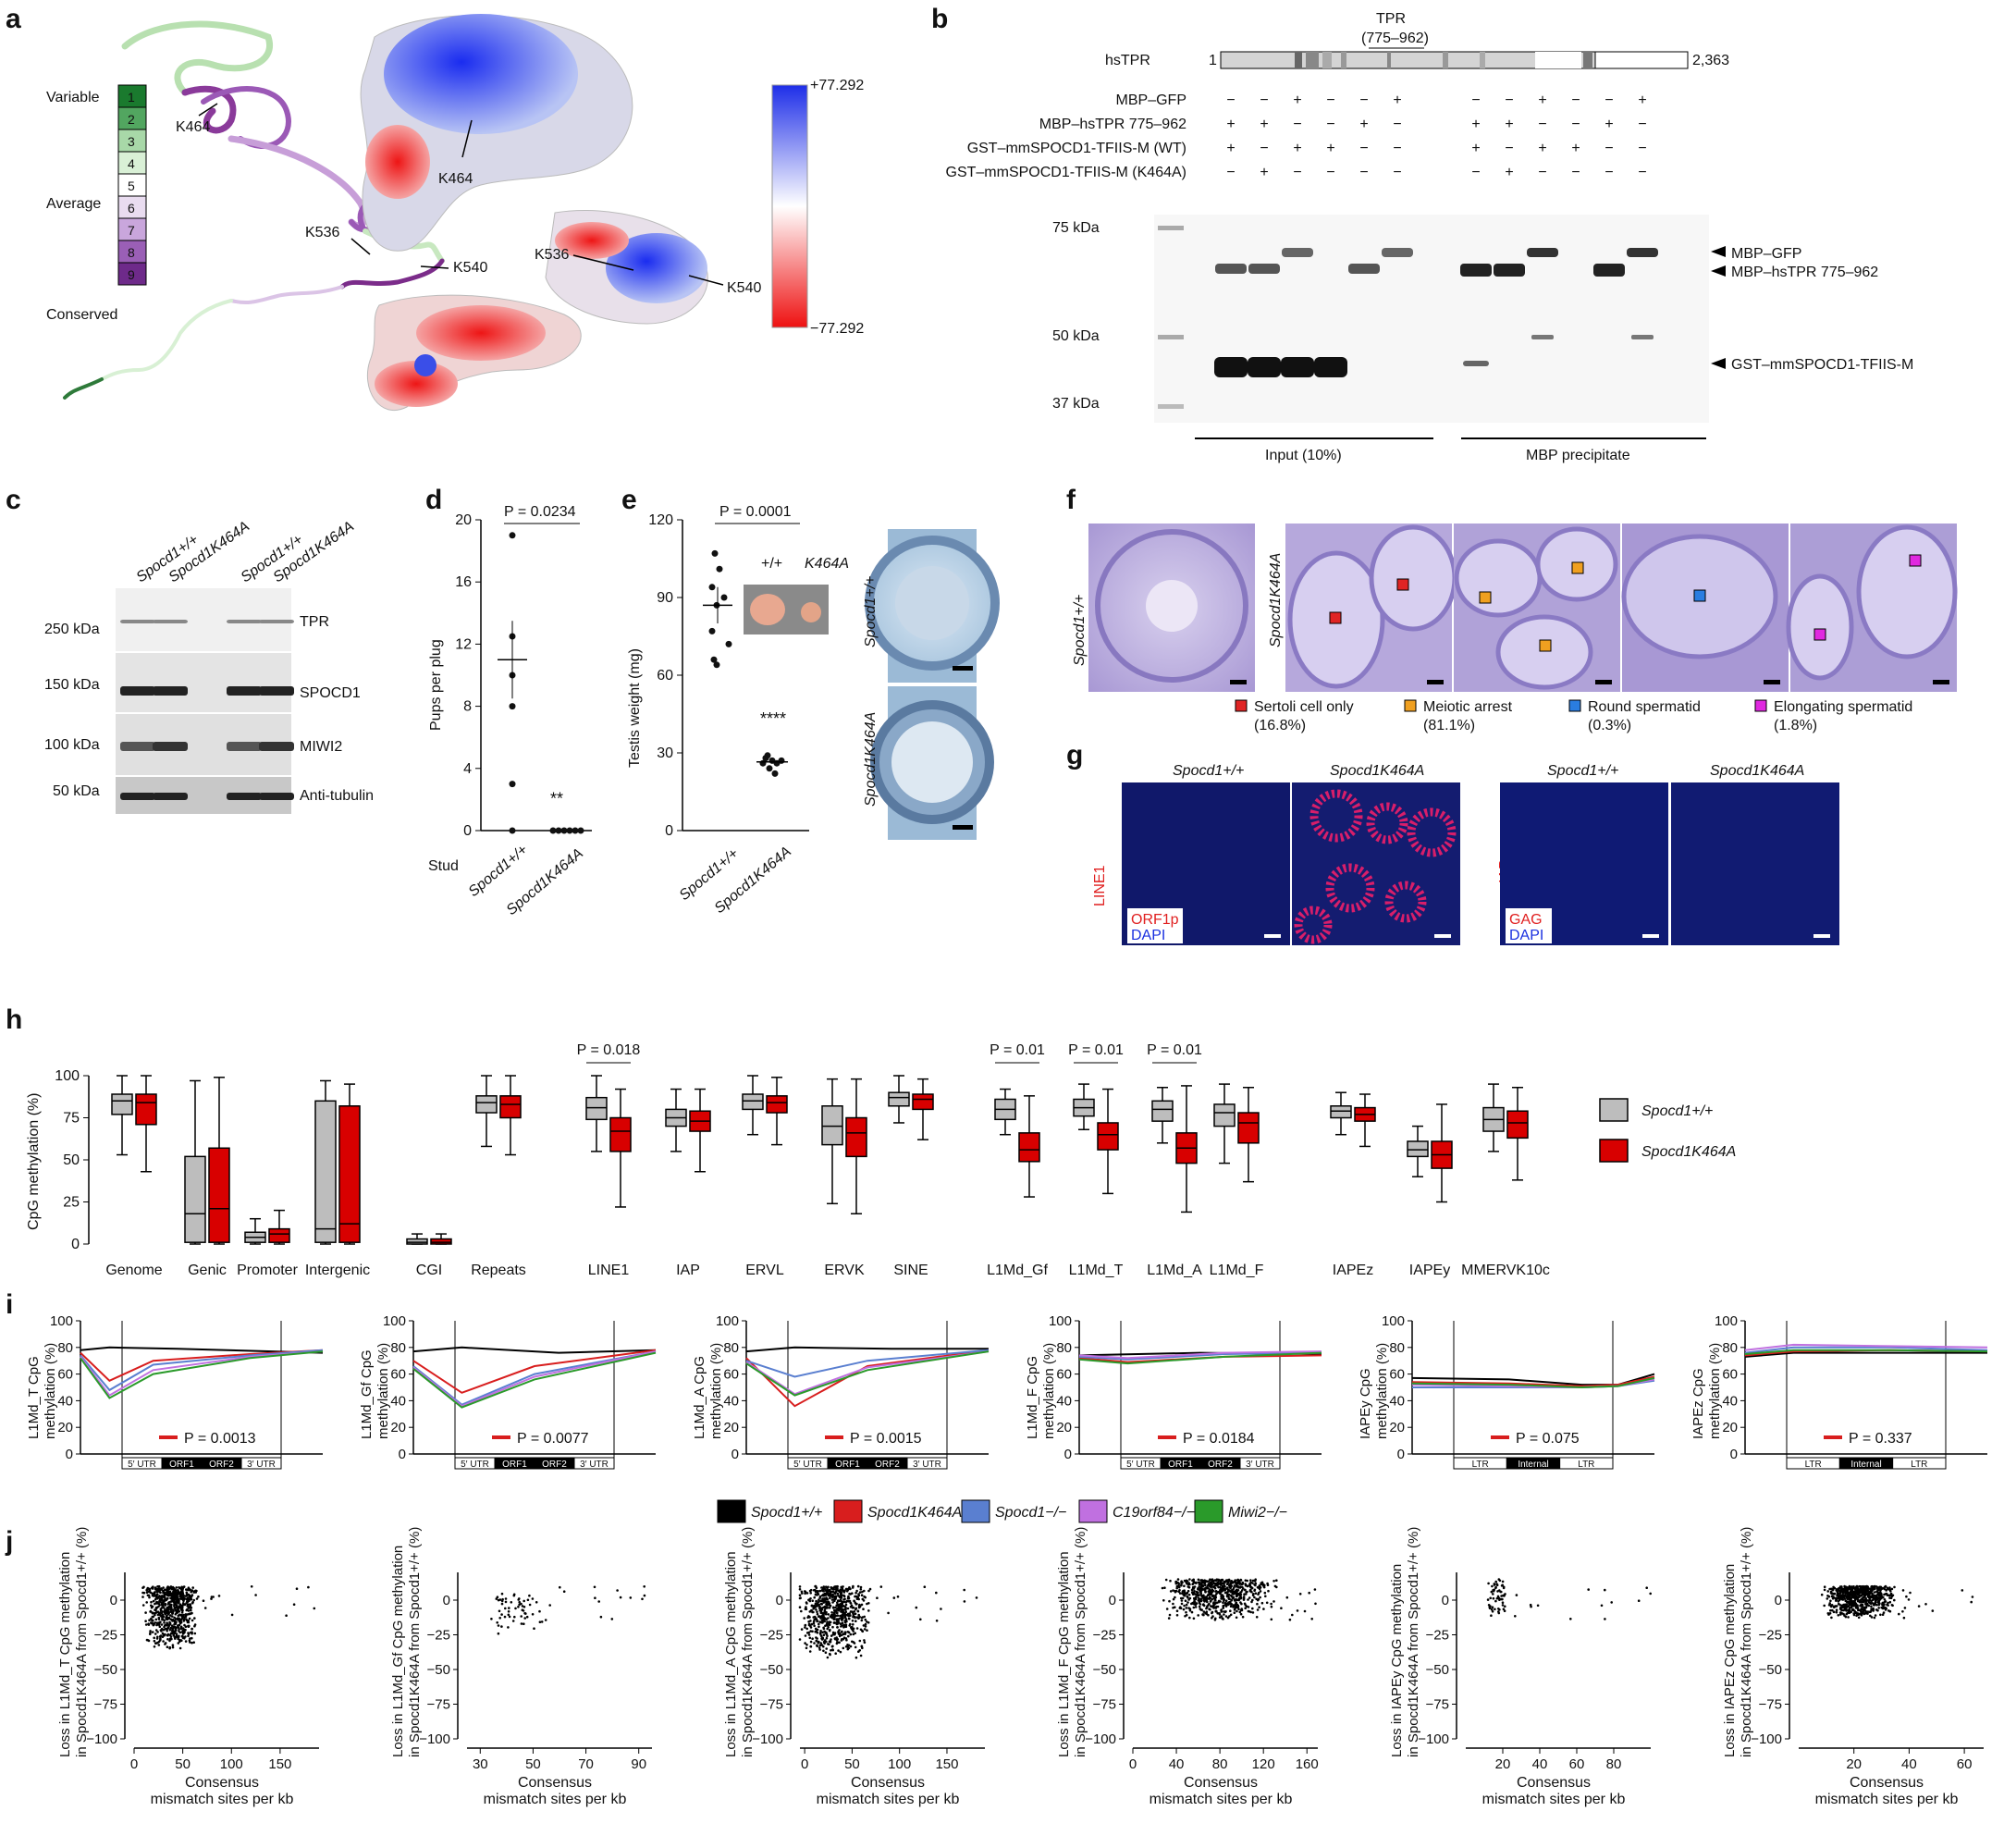 This screenshot has height=1848, width=2004. Describe the element at coordinates (276, 621) in the screenshot. I see `blot-band` at that location.